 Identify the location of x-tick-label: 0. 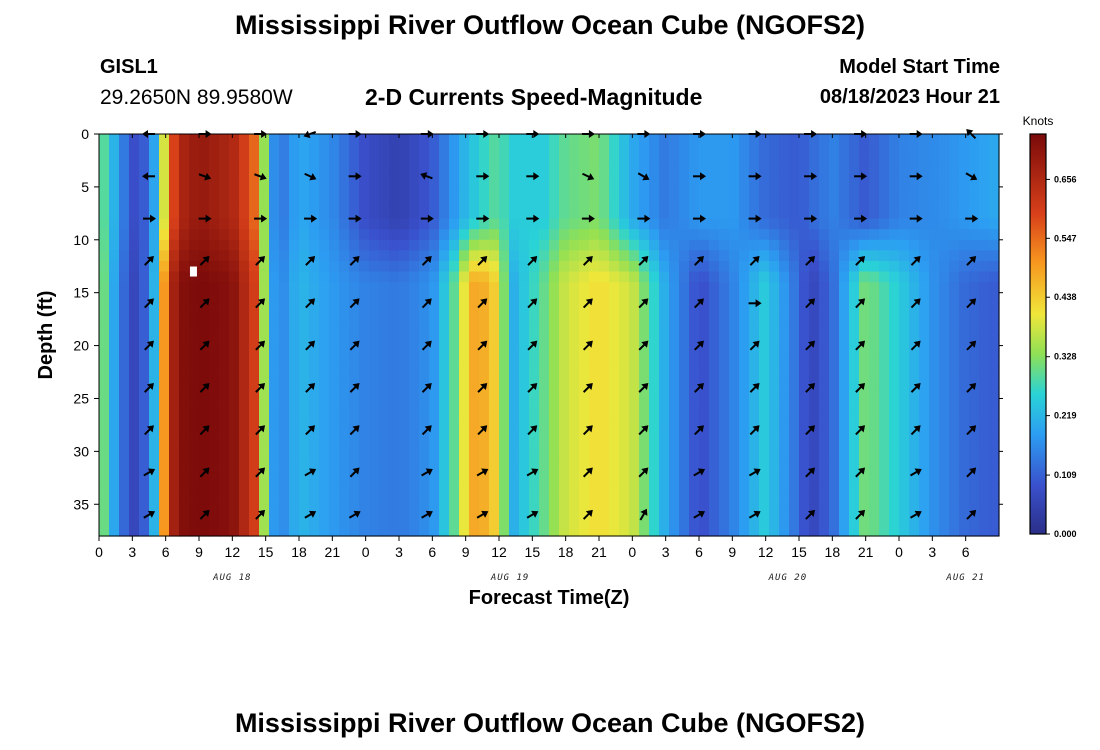
(899, 552).